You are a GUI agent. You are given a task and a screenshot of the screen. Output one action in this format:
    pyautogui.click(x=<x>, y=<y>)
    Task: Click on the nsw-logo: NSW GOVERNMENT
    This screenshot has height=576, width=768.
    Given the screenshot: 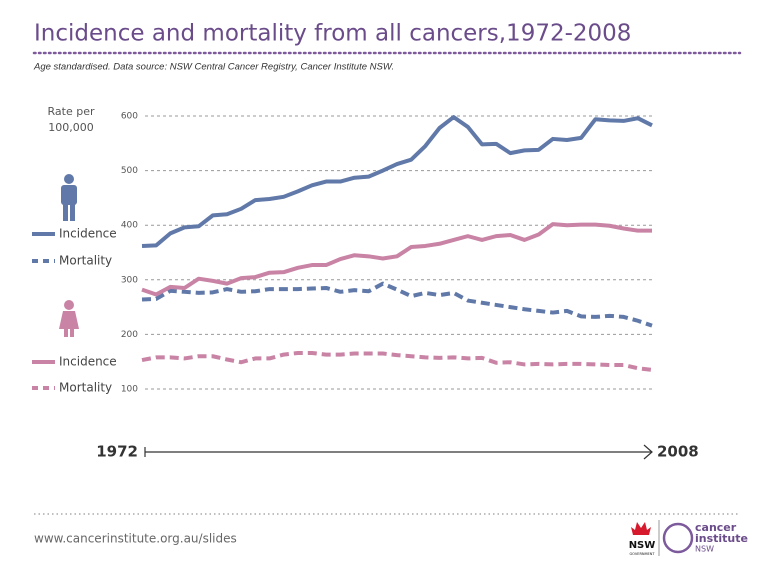 What is the action you would take?
    pyautogui.click(x=642, y=539)
    